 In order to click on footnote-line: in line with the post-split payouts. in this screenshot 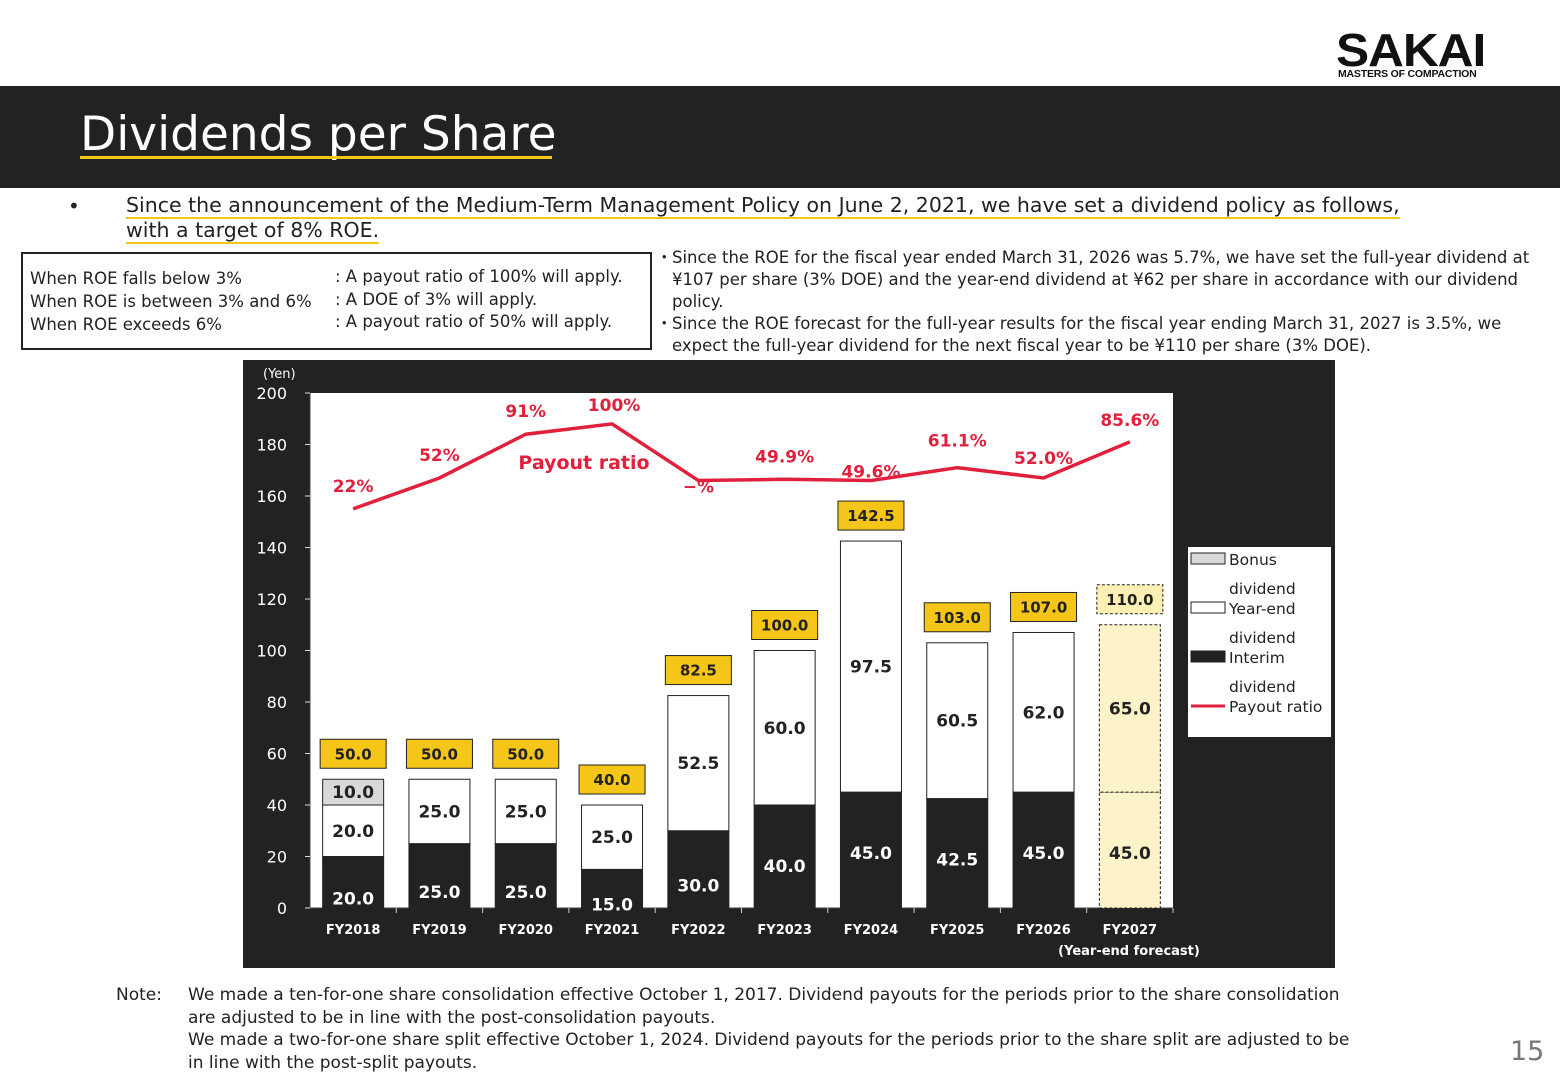, I will do `click(333, 1062)`.